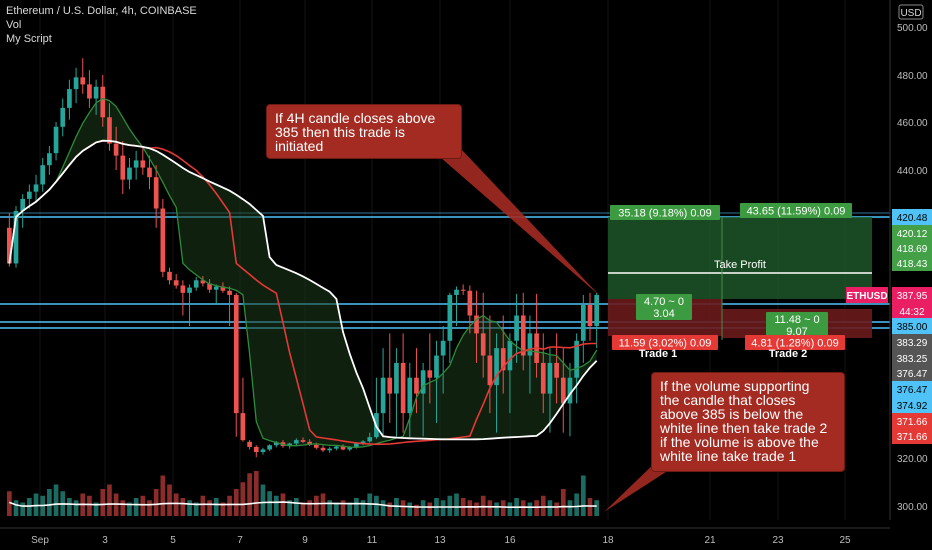  What do you see at coordinates (912, 28) in the screenshot?
I see `y-tick-label: 500.00` at bounding box center [912, 28].